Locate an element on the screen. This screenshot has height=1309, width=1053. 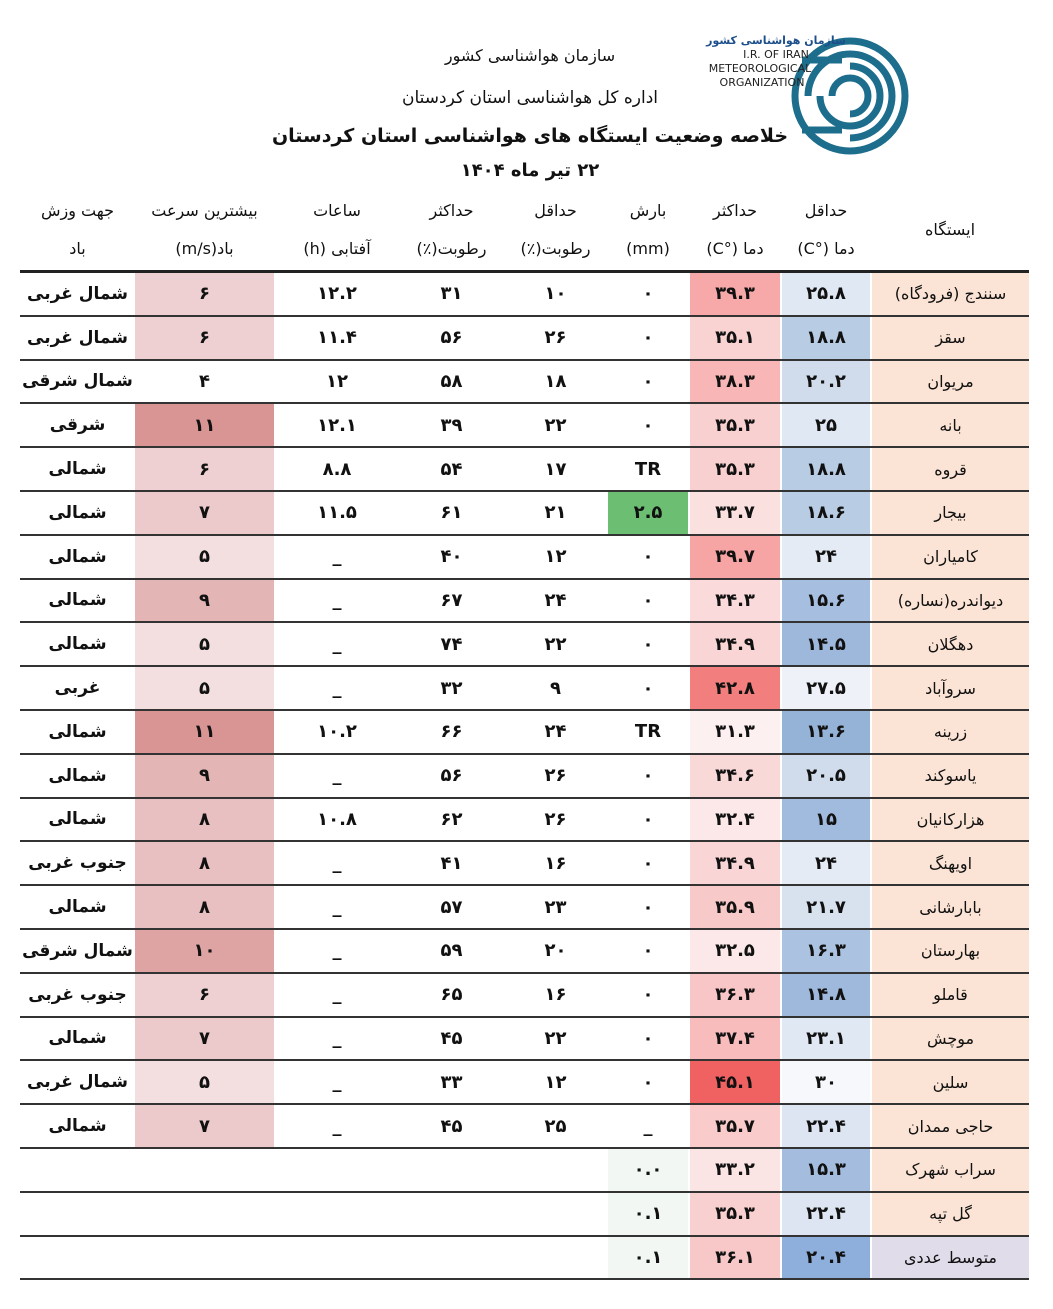
column-header: حداقل رطوبت(٪) is located at coordinates (555, 231).